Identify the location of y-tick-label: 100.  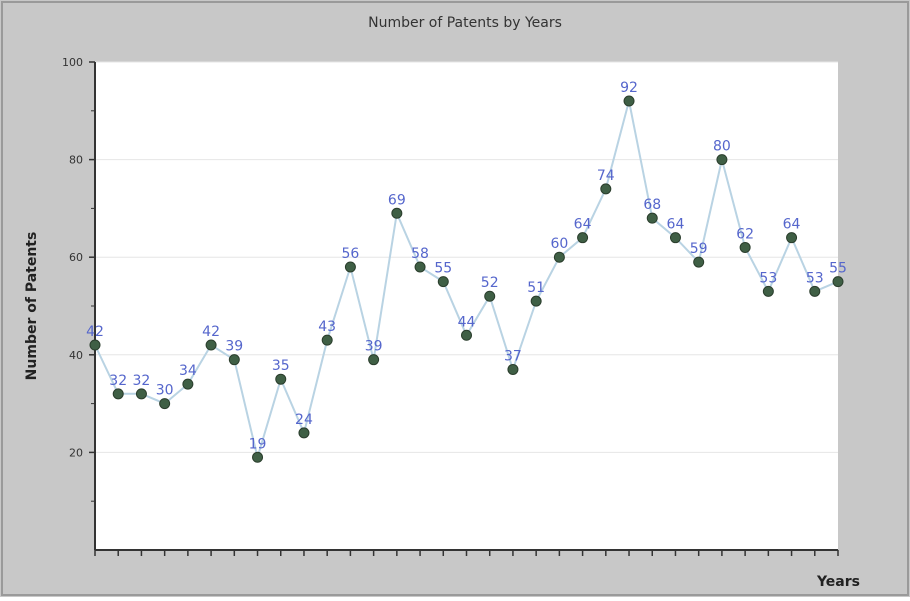
(72, 62).